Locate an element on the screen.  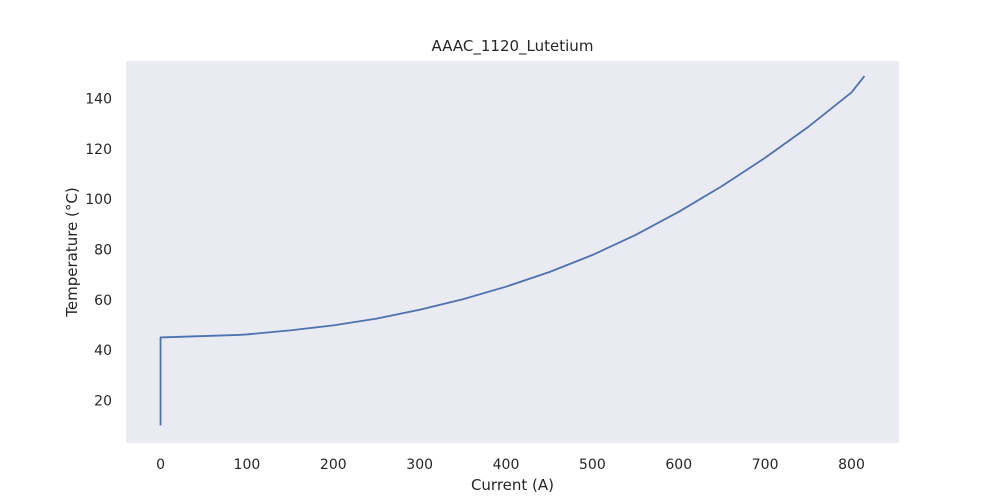
chart-title: AAAC_1120_Lutetium is located at coordinates (513, 46).